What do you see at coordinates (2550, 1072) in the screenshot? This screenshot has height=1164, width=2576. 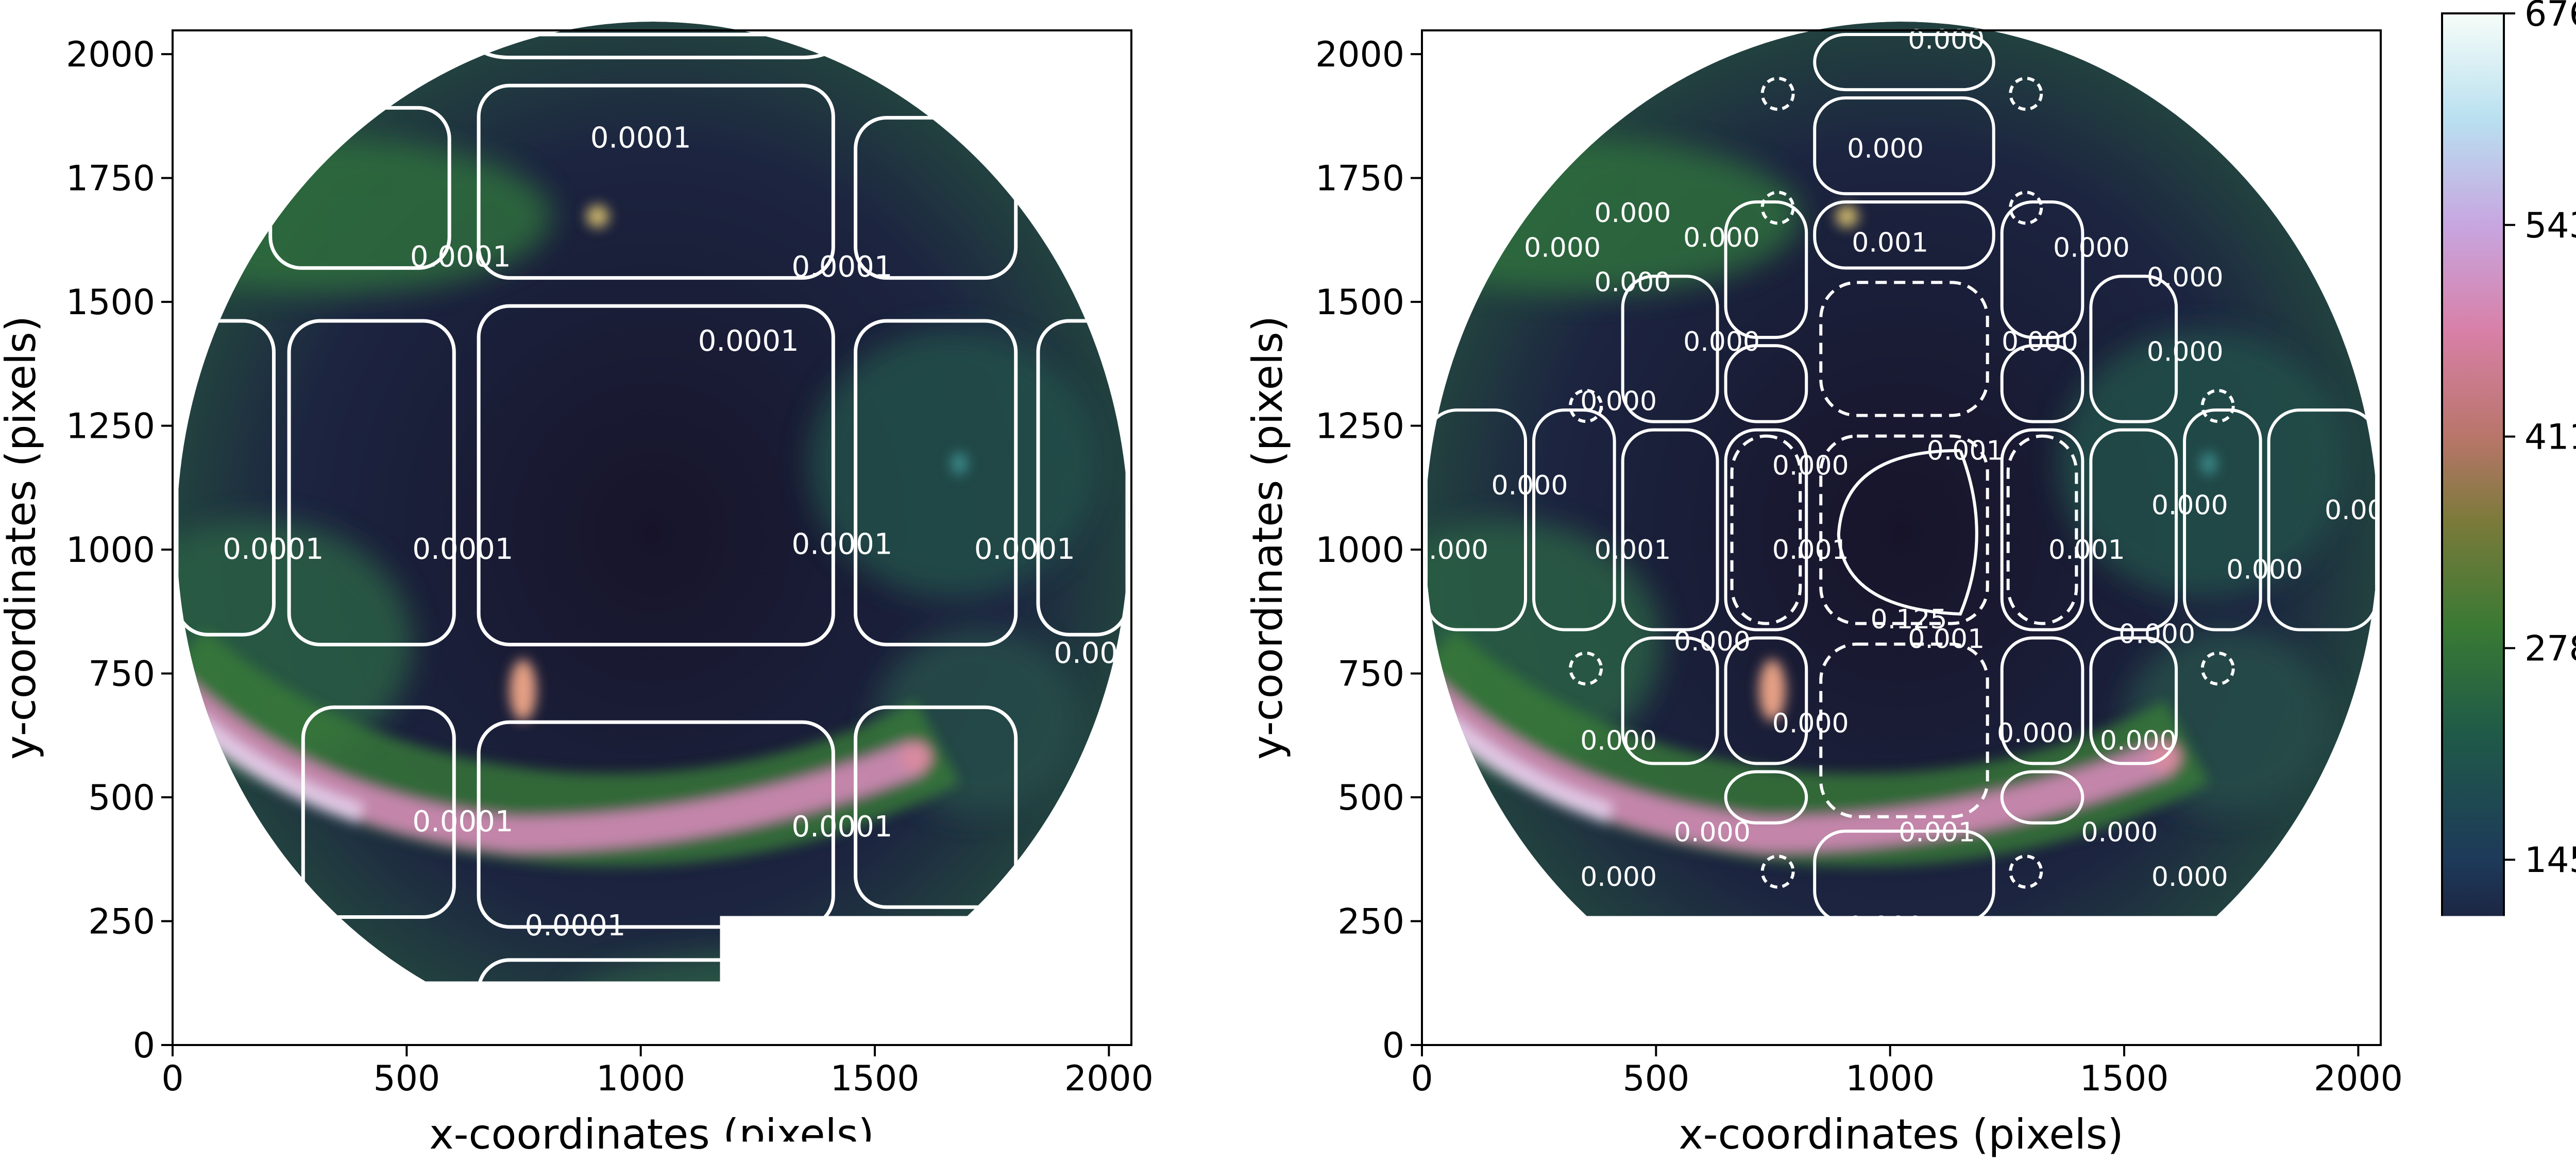 I see `colorbar-tick-label: 128` at bounding box center [2550, 1072].